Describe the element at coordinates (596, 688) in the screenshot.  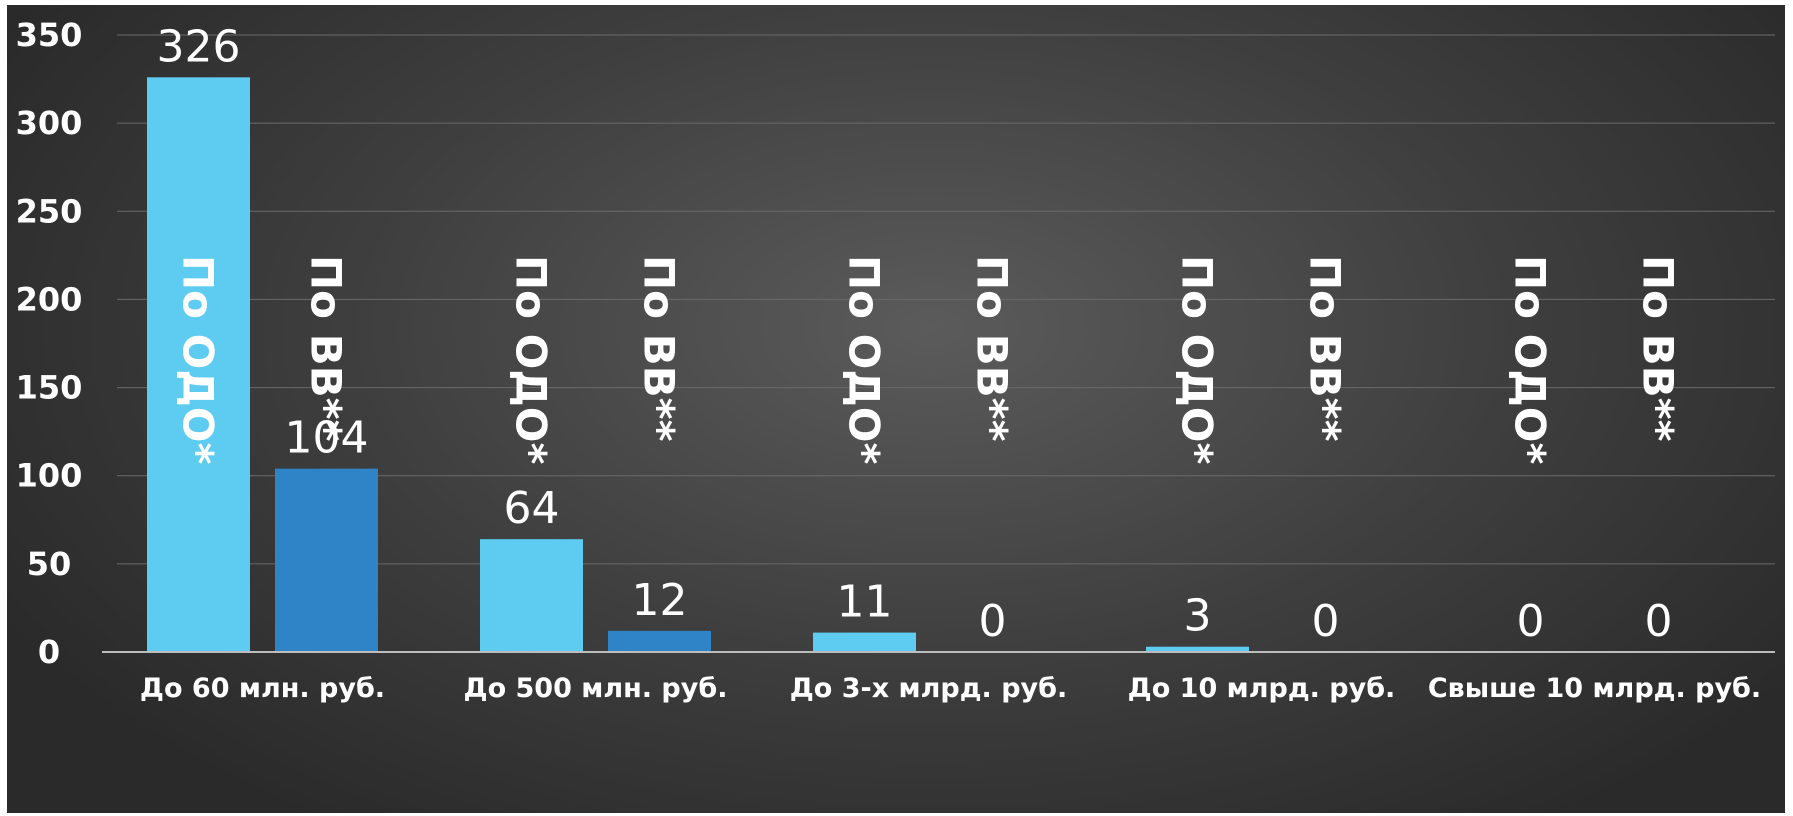
I see `x-category-label: До 500 млн. руб.` at that location.